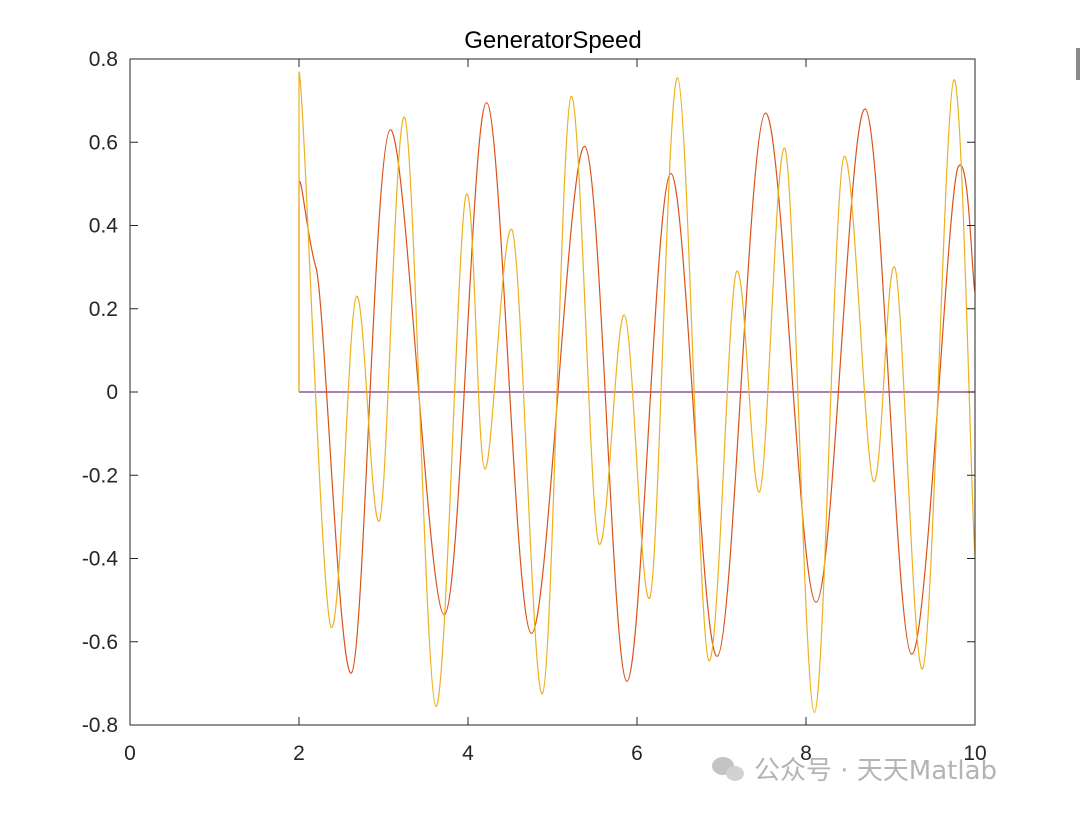  I want to click on x-tick-label: 2, so click(299, 753).